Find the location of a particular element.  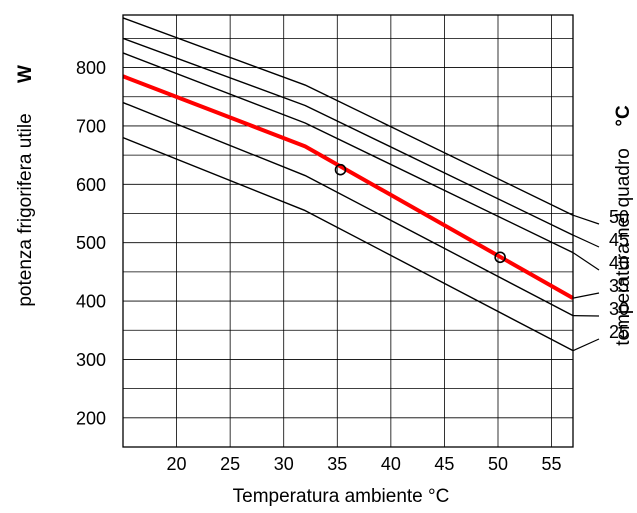

series-label-45: 45 is located at coordinates (619, 240).